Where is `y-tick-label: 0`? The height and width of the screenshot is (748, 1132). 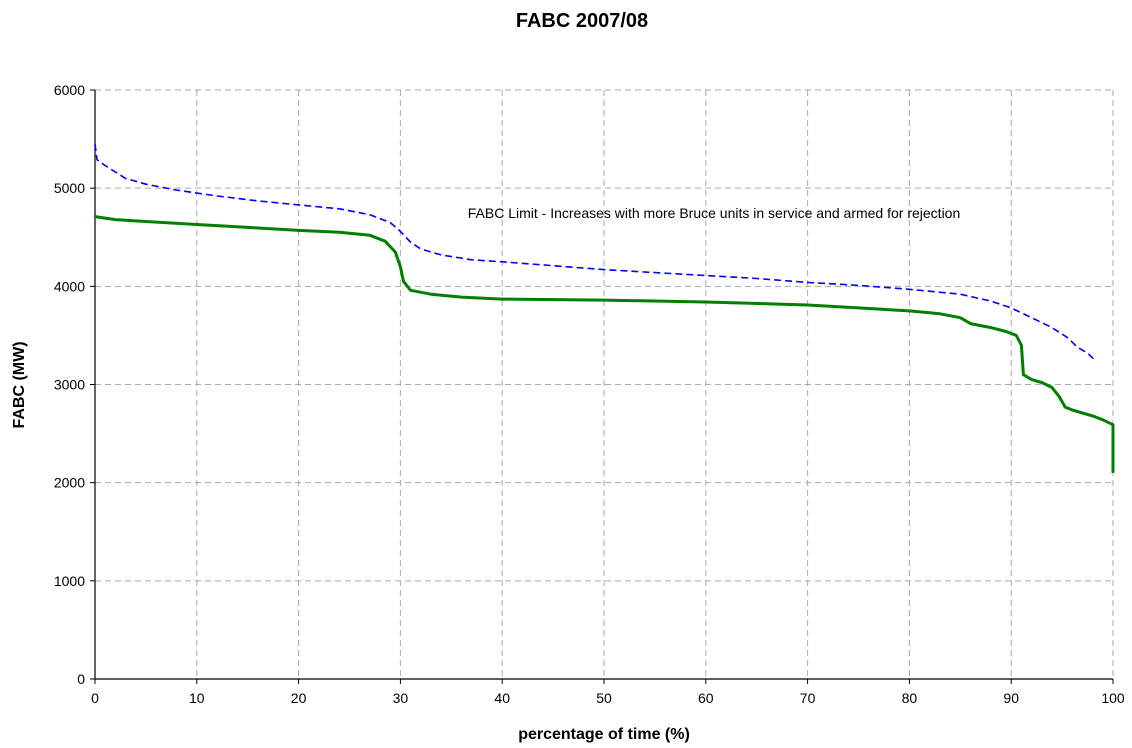 y-tick-label: 0 is located at coordinates (81, 679).